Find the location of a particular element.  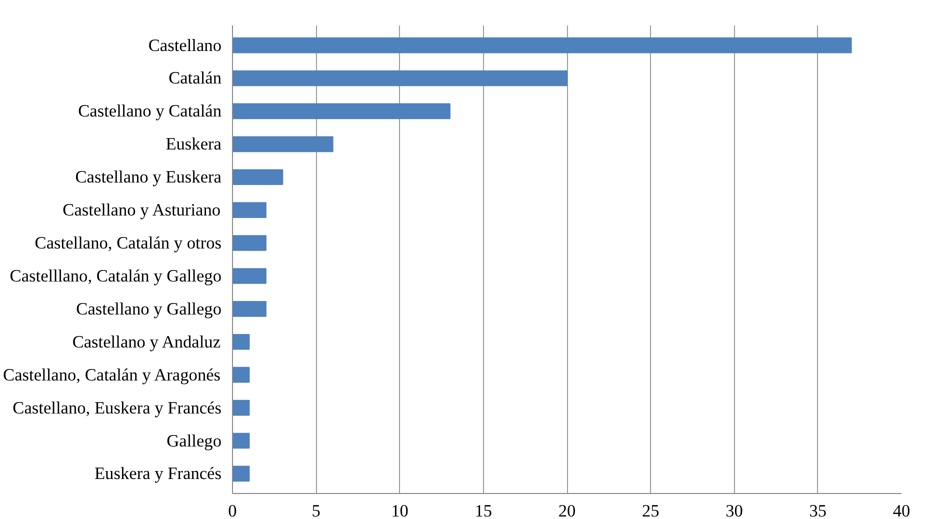

y-tick-label: Castellano is located at coordinates (185, 45).